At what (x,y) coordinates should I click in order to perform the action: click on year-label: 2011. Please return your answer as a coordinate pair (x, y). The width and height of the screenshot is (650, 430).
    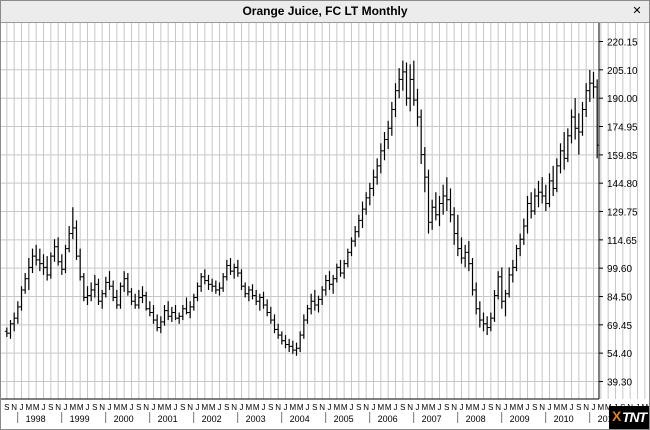
    Looking at the image, I should click on (607, 419).